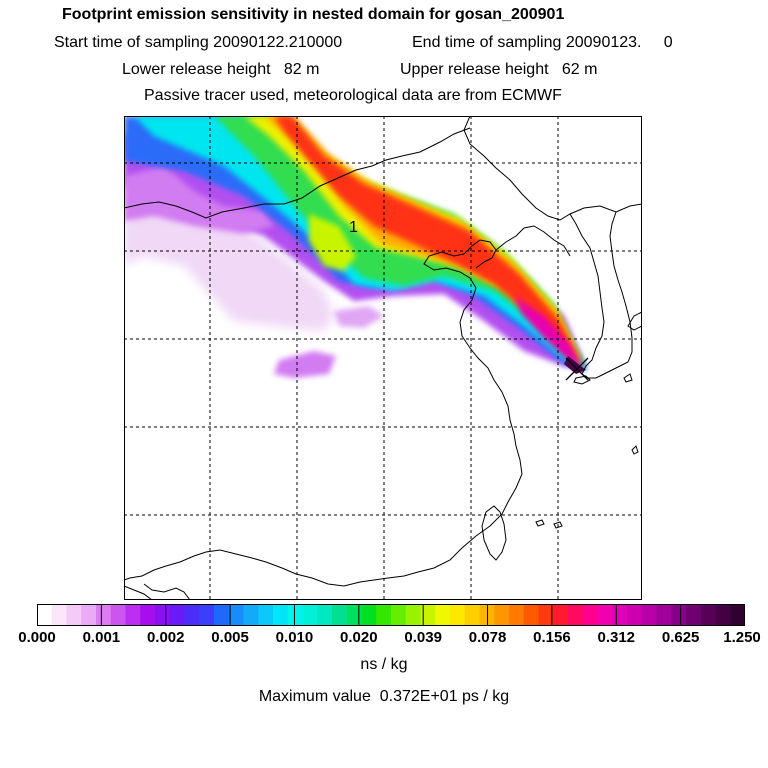 The height and width of the screenshot is (768, 768). What do you see at coordinates (616, 637) in the screenshot?
I see `colorbar-tick-label: 0.312` at bounding box center [616, 637].